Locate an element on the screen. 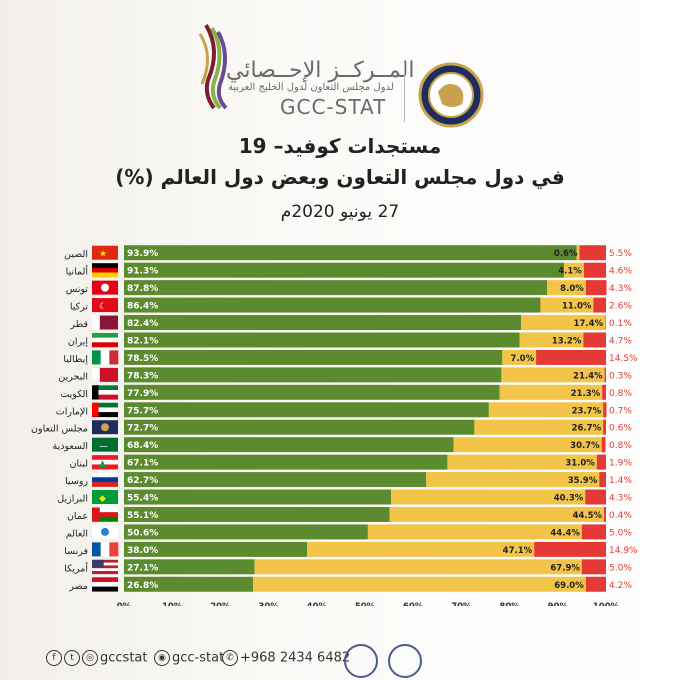 Image resolution: width=680 pixels, height=680 pixels. chart-date: 27 يونيو 2020م is located at coordinates (340, 212).